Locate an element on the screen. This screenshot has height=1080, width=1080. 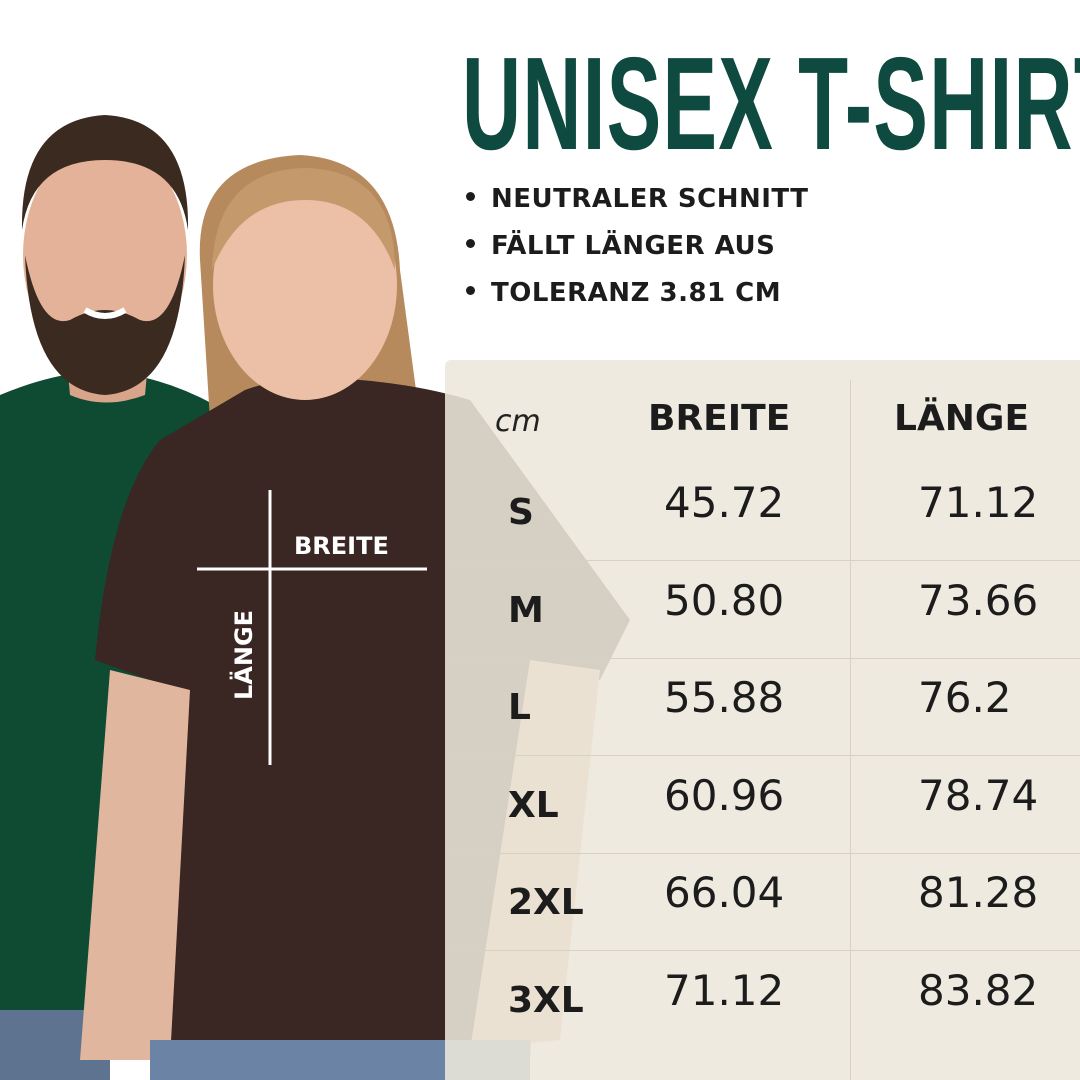
bullet-text: TOLERANZ 3.81 CM is located at coordinates (636, 293).